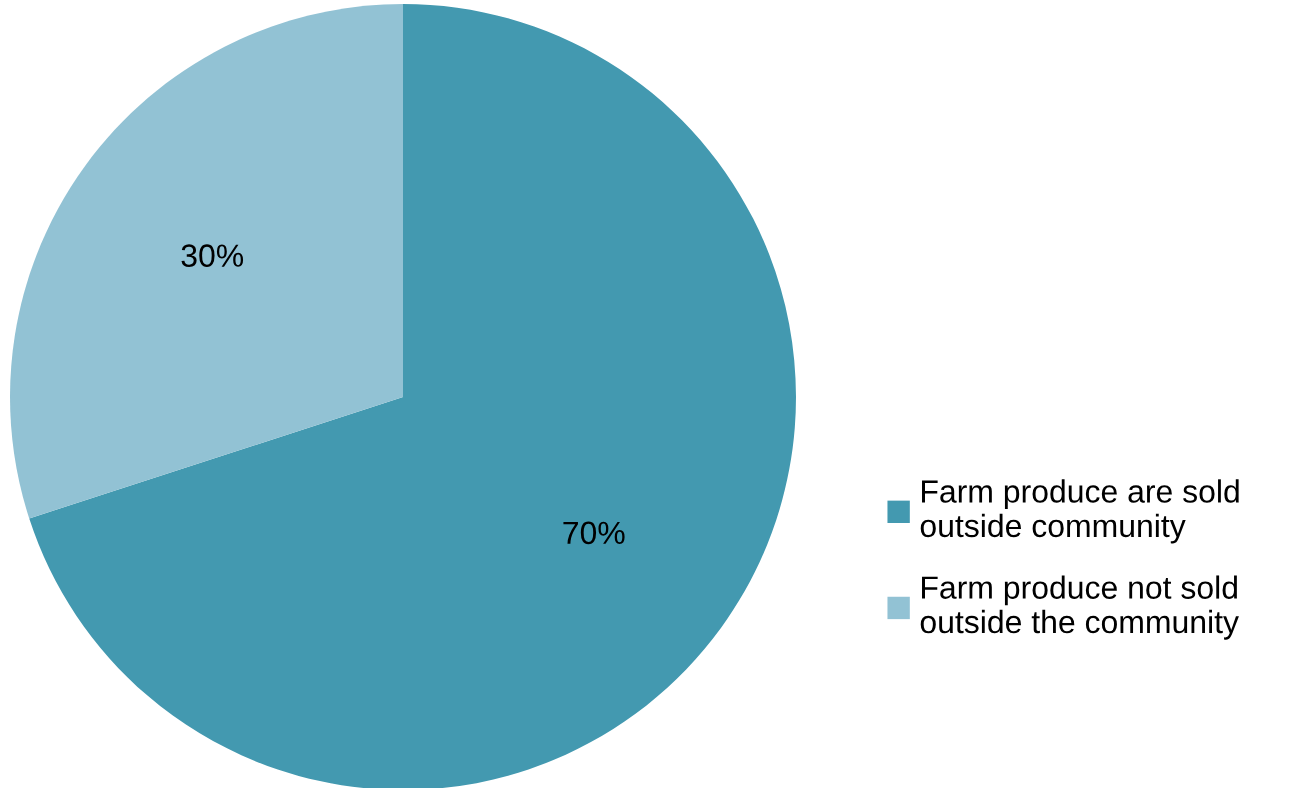  What do you see at coordinates (1079, 511) in the screenshot?
I see `legend-label: Farm produce are sold outside community` at bounding box center [1079, 511].